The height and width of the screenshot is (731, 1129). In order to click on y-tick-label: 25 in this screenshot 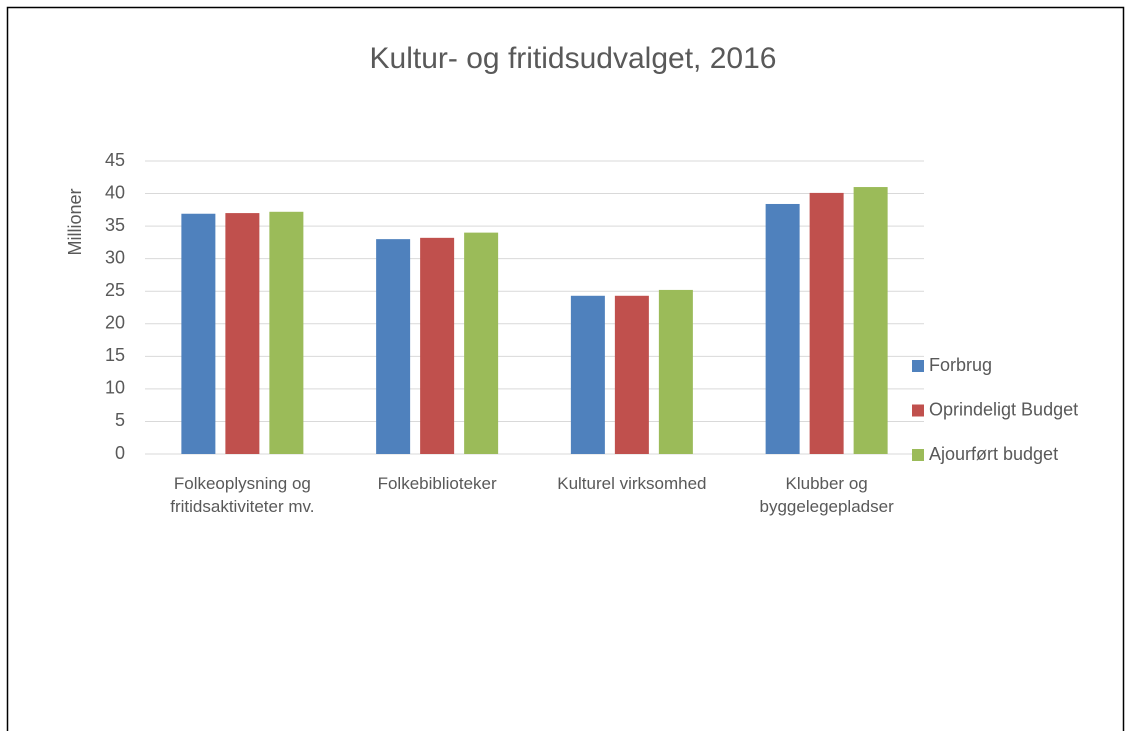, I will do `click(115, 290)`.